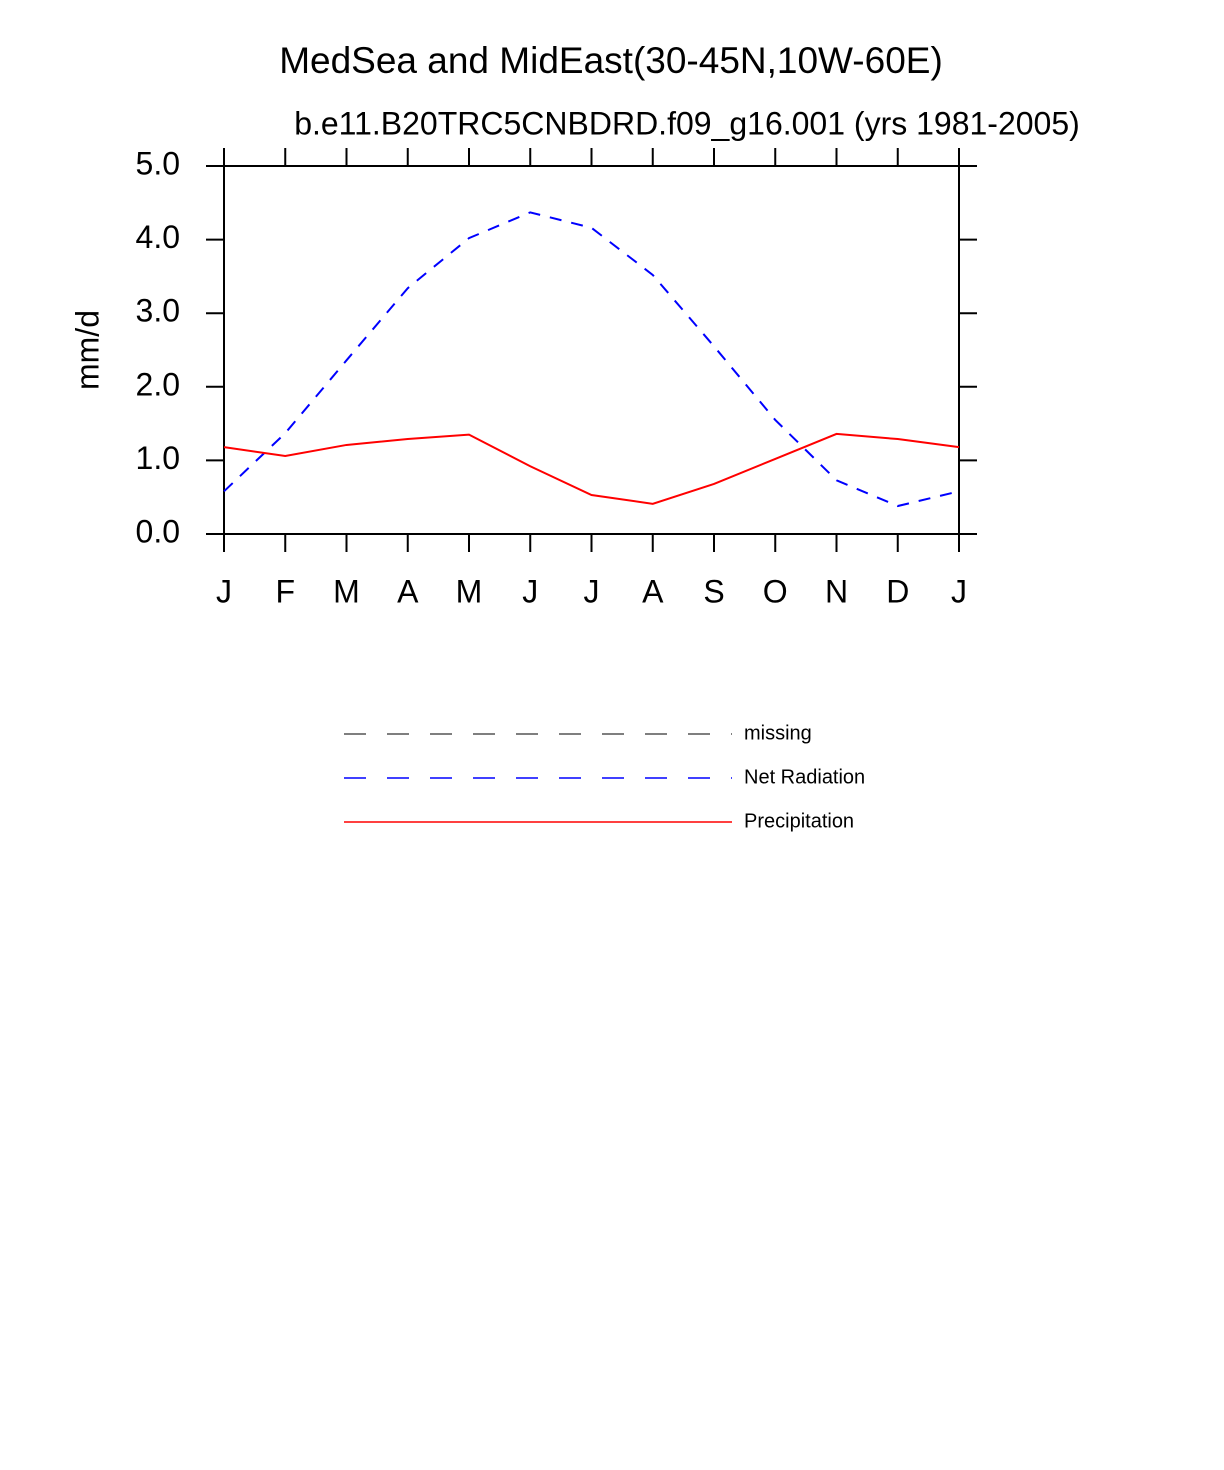  What do you see at coordinates (285, 591) in the screenshot?
I see `x-tick-label: F` at bounding box center [285, 591].